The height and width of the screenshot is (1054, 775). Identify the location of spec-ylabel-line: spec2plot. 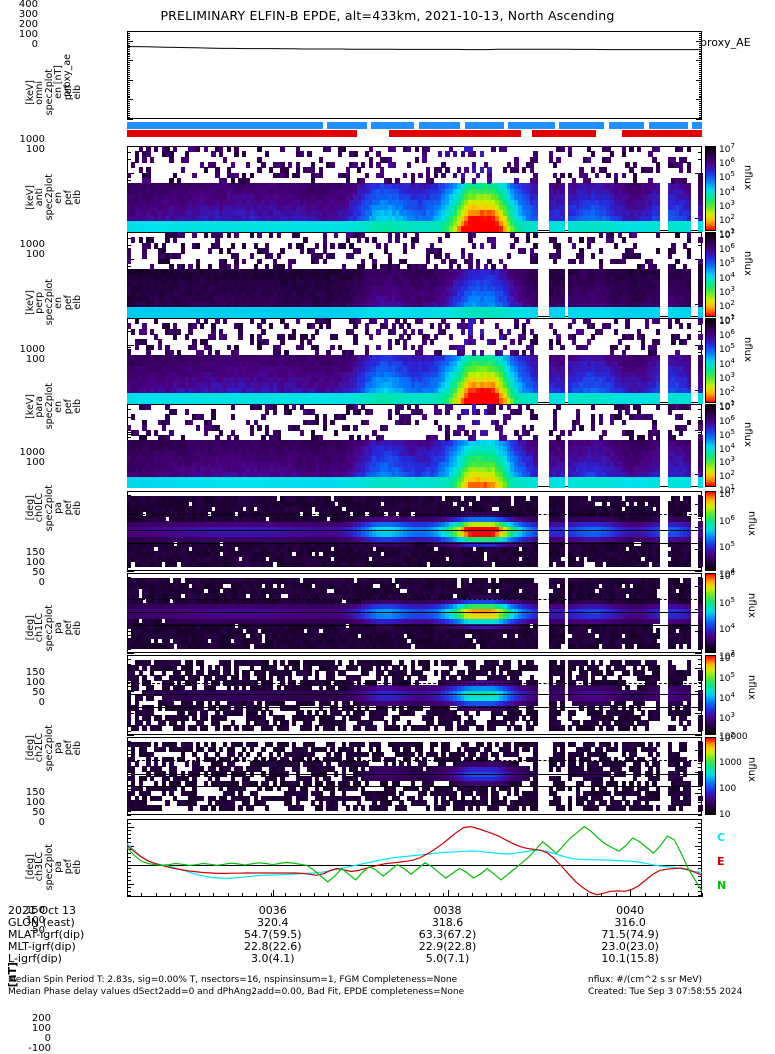
(49, 302).